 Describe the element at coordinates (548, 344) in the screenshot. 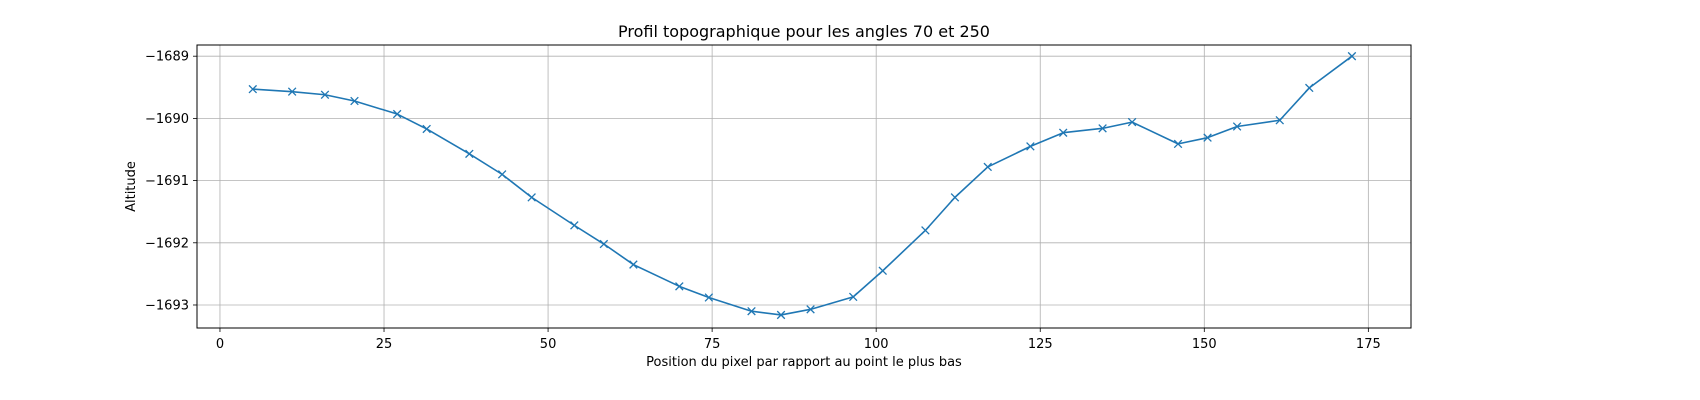

I see `x-tick-label: 50` at that location.